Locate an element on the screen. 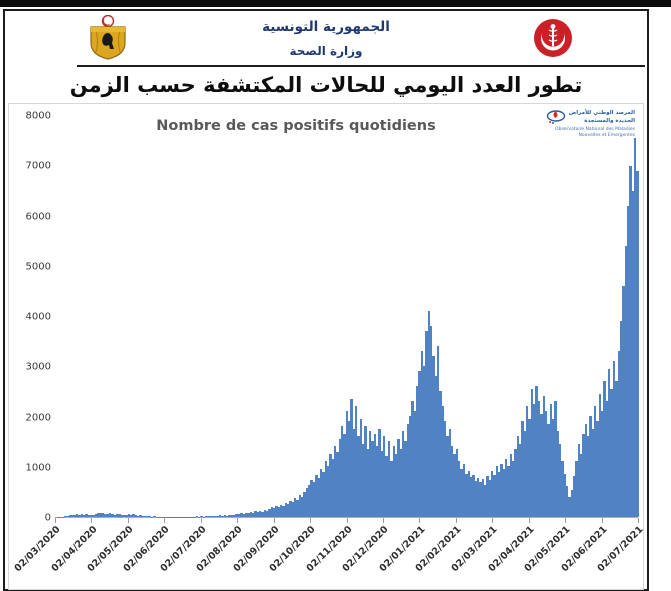  header-text: الجمهورية التونسية وزارة الصحة is located at coordinates (326, 38).